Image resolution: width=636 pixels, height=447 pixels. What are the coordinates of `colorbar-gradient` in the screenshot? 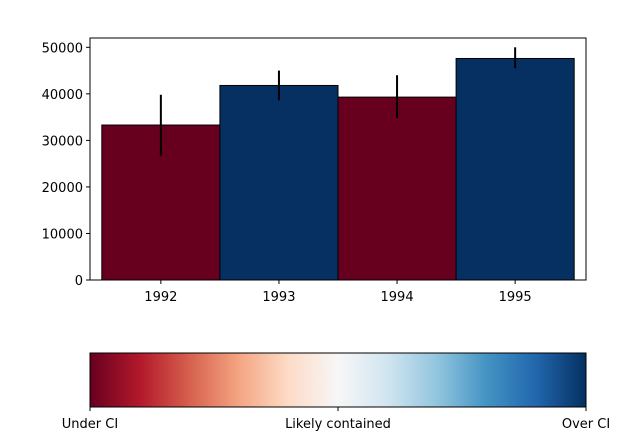 It's located at (338, 380).